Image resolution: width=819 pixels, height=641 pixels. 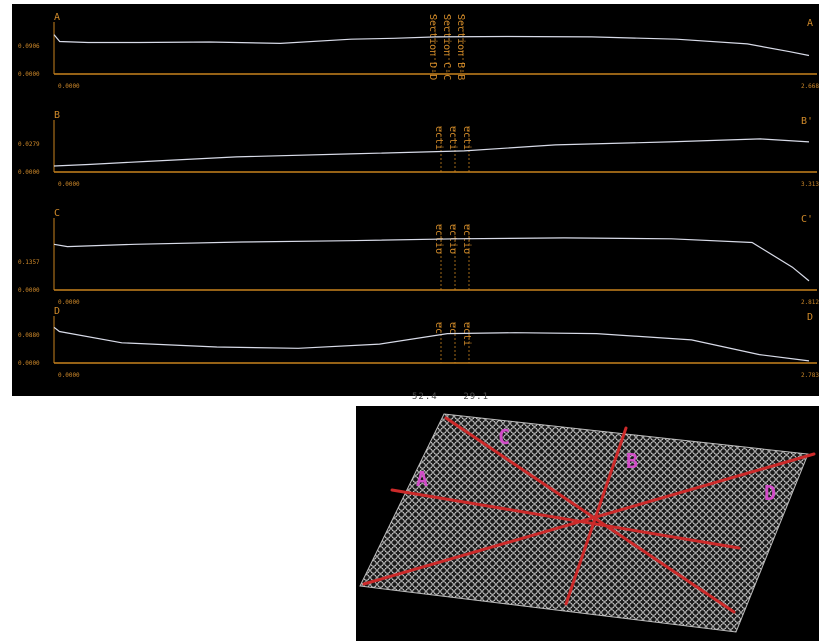 What do you see at coordinates (460, 47) in the screenshot?
I see `section-marker-label: Section B-B` at bounding box center [460, 47].